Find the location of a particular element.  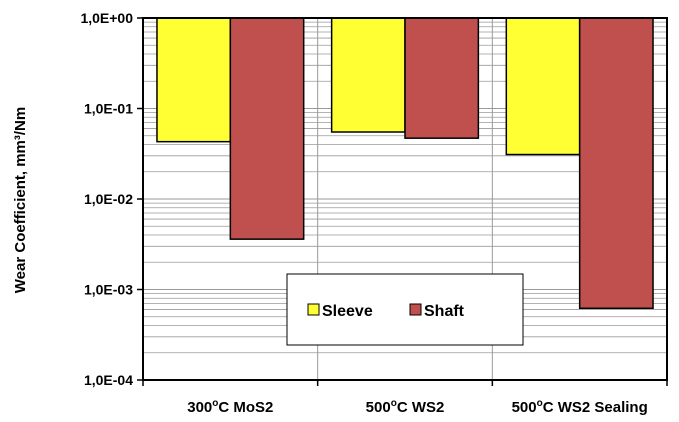

y-tick-label: 1,0E-04 is located at coordinates (108, 380).